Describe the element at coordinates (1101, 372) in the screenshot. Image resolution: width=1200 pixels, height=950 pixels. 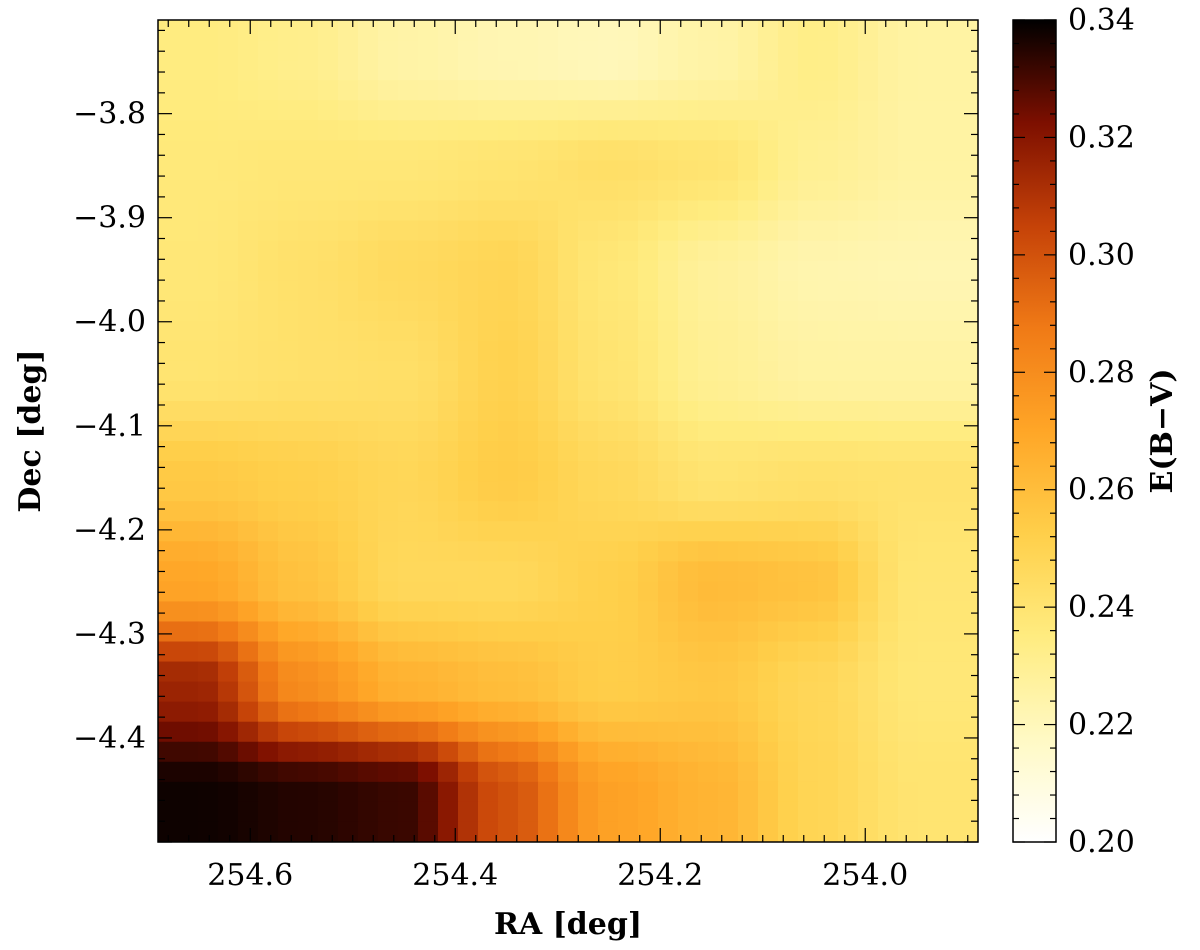
I see `colorbar-tick-label: 0.28` at that location.